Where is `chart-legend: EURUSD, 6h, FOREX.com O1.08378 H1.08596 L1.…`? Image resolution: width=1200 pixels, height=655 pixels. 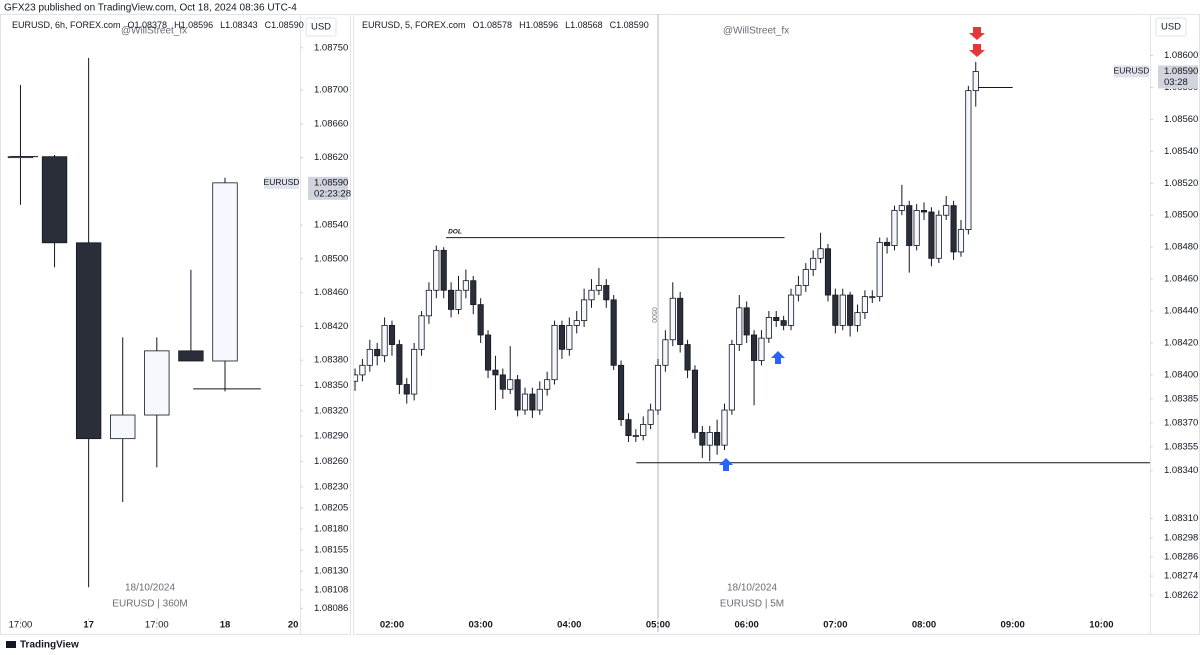
chart-legend: EURUSD, 6h, FOREX.com O1.08378 H1.08596 L1.… is located at coordinates (158, 25).